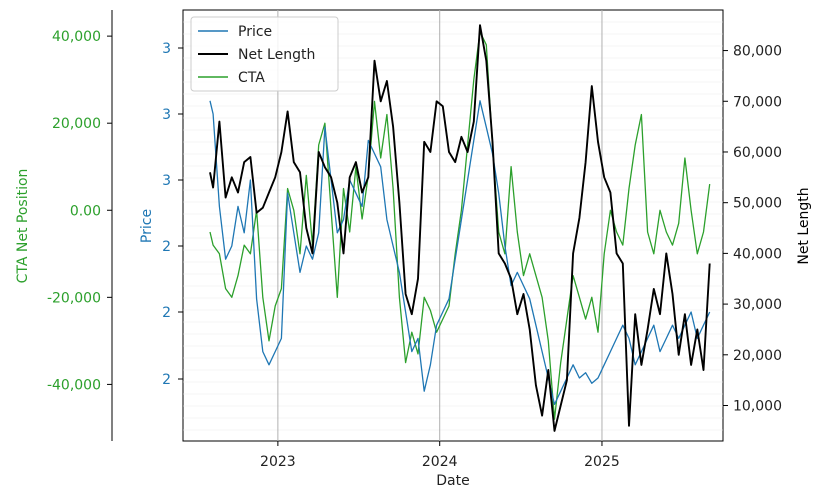  What do you see at coordinates (85, 211) in the screenshot?
I see `cta-tick-label: 0.00` at bounding box center [85, 211].